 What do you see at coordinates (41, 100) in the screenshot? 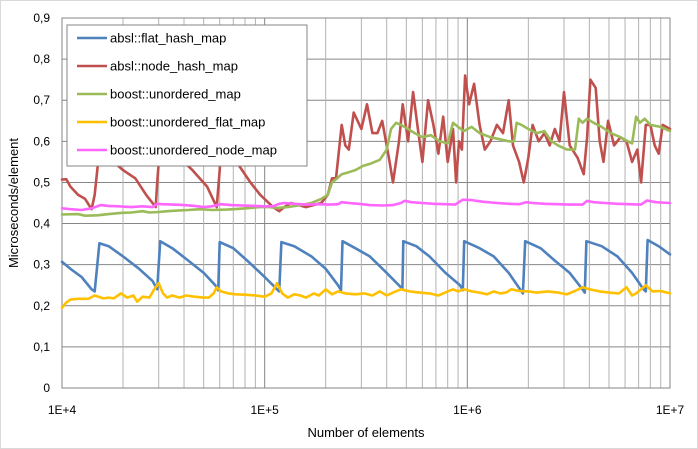
I see `y-tick-label: 0,7` at bounding box center [41, 100].